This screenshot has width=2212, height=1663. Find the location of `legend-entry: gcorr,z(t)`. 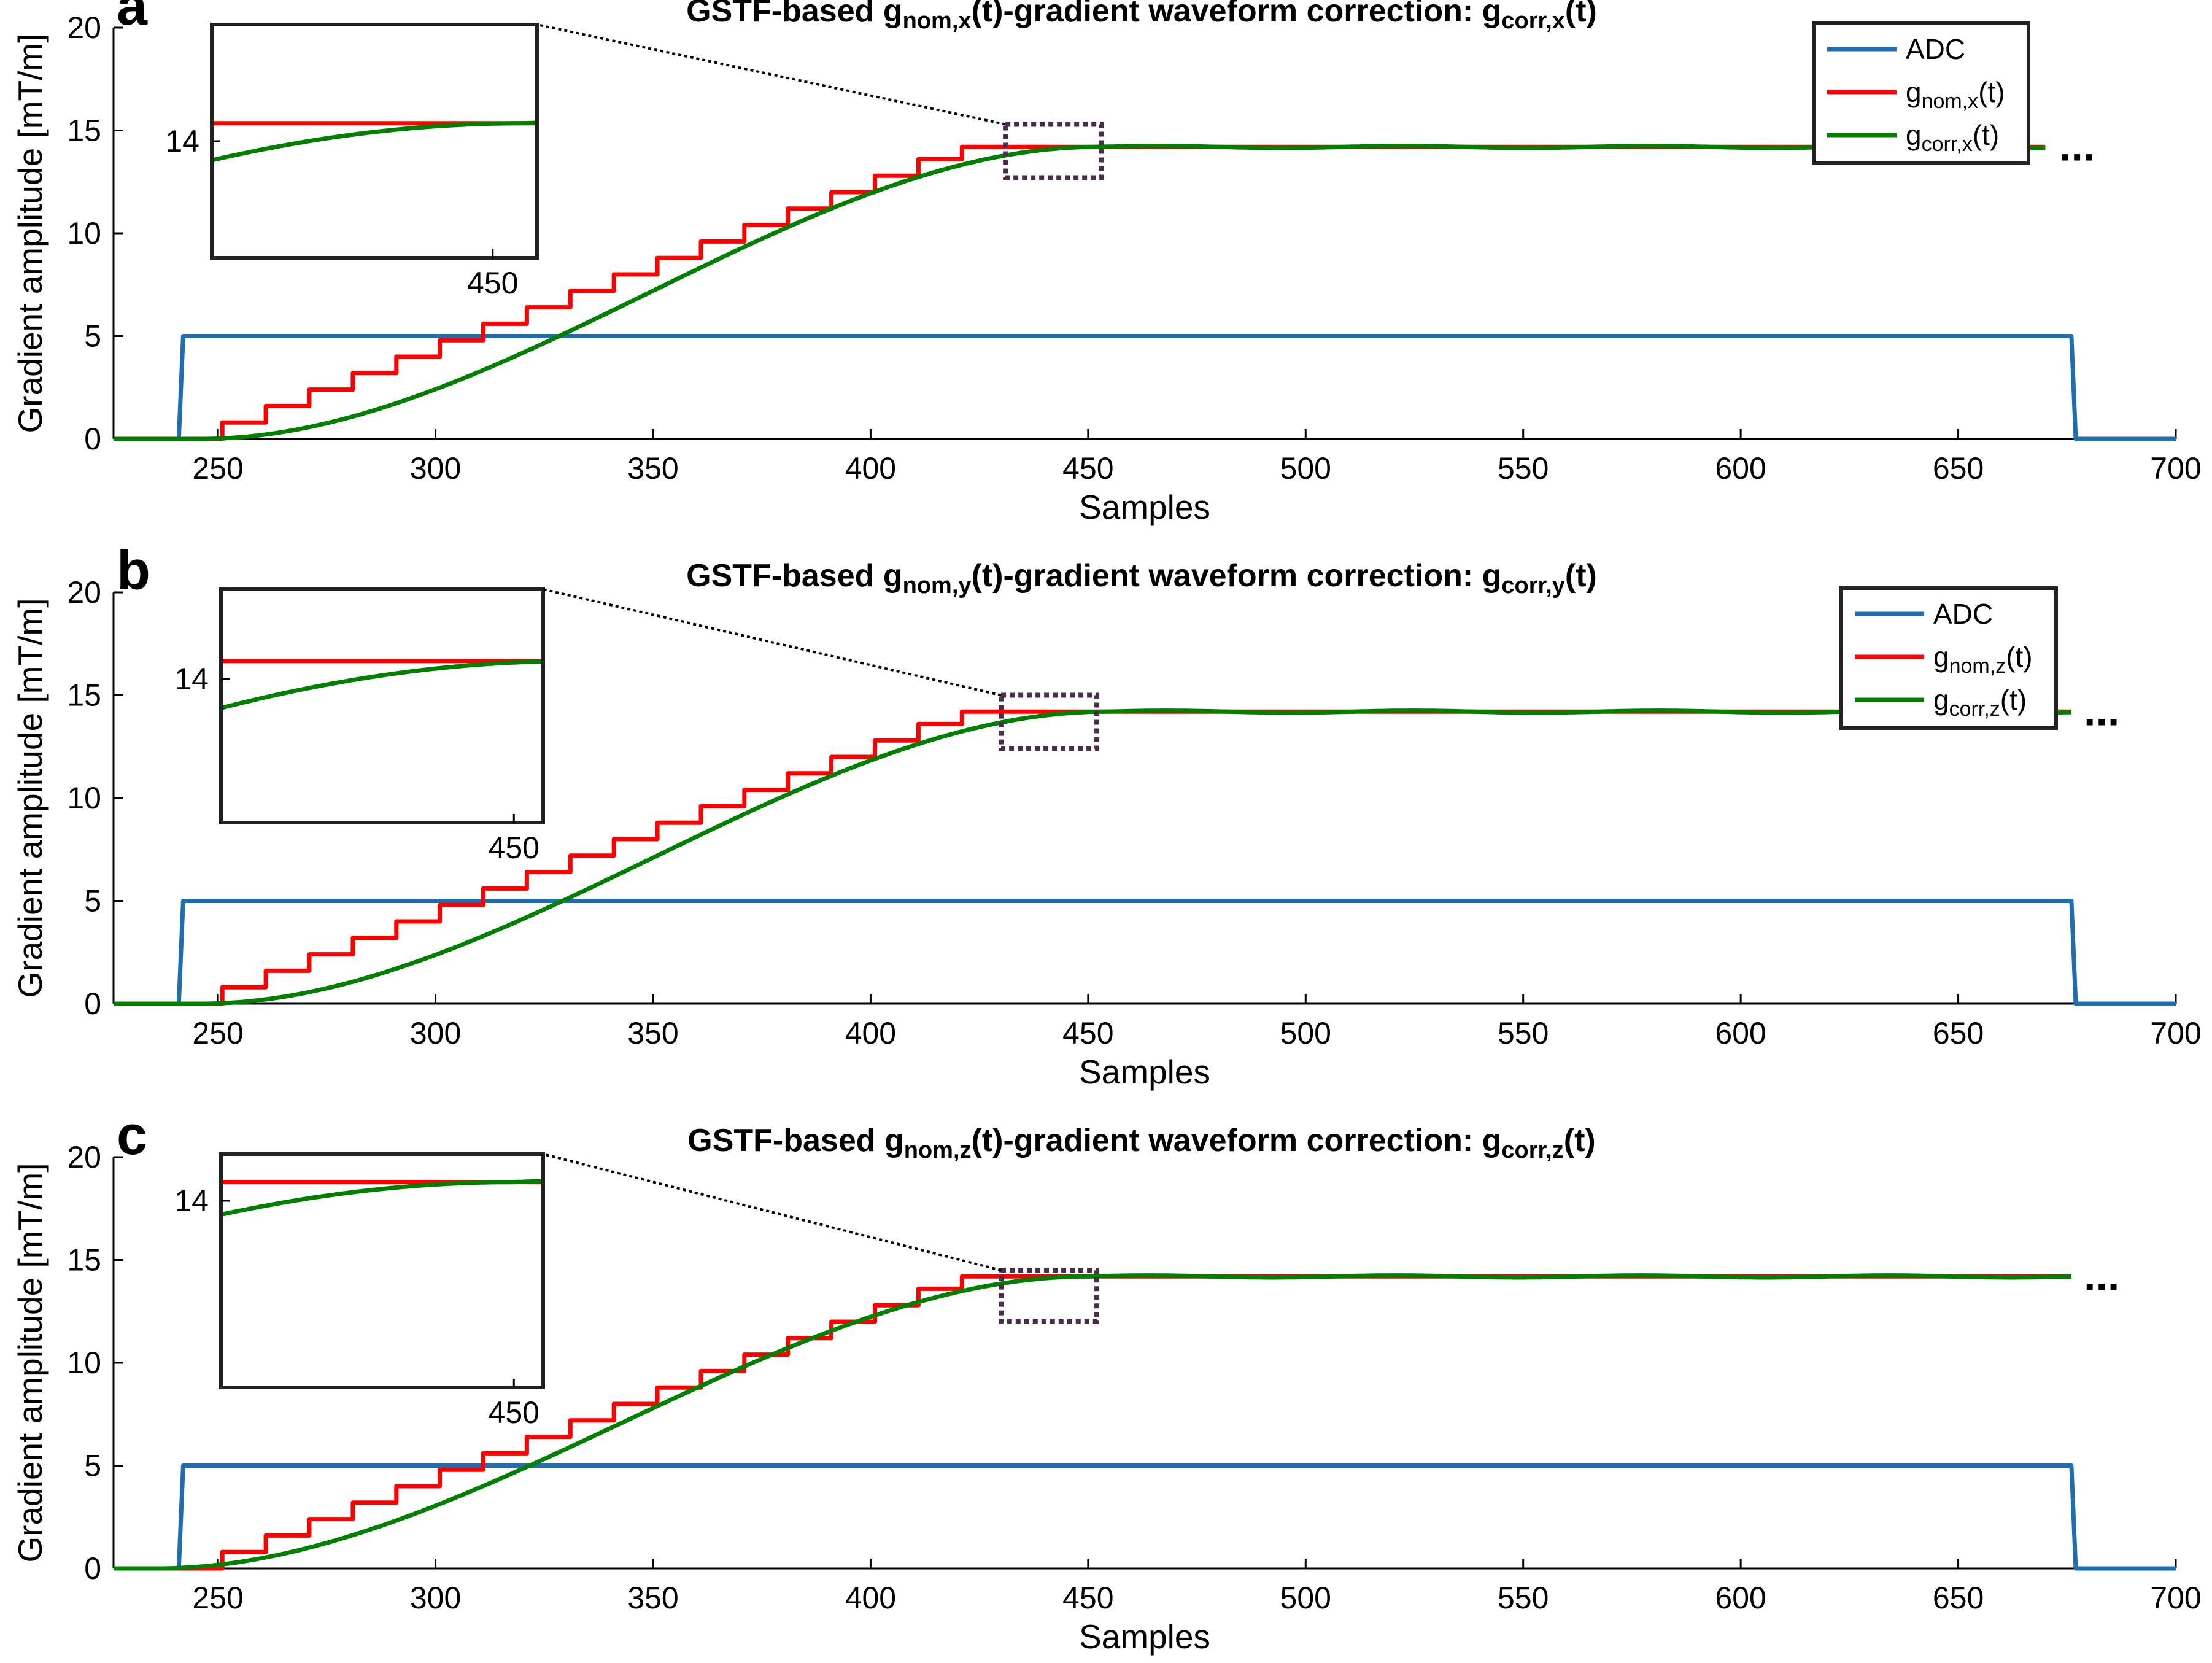

legend-entry: gcorr,z(t) is located at coordinates (1980, 702).